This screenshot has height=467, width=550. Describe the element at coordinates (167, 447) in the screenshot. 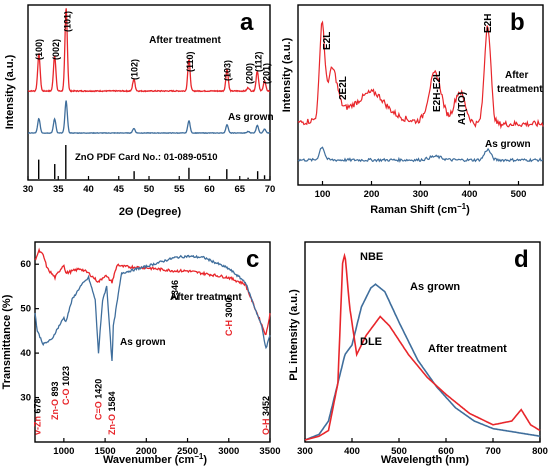

I see `panel-c-xticks: 1000 1500 2000 2500 3000 3500` at that location.